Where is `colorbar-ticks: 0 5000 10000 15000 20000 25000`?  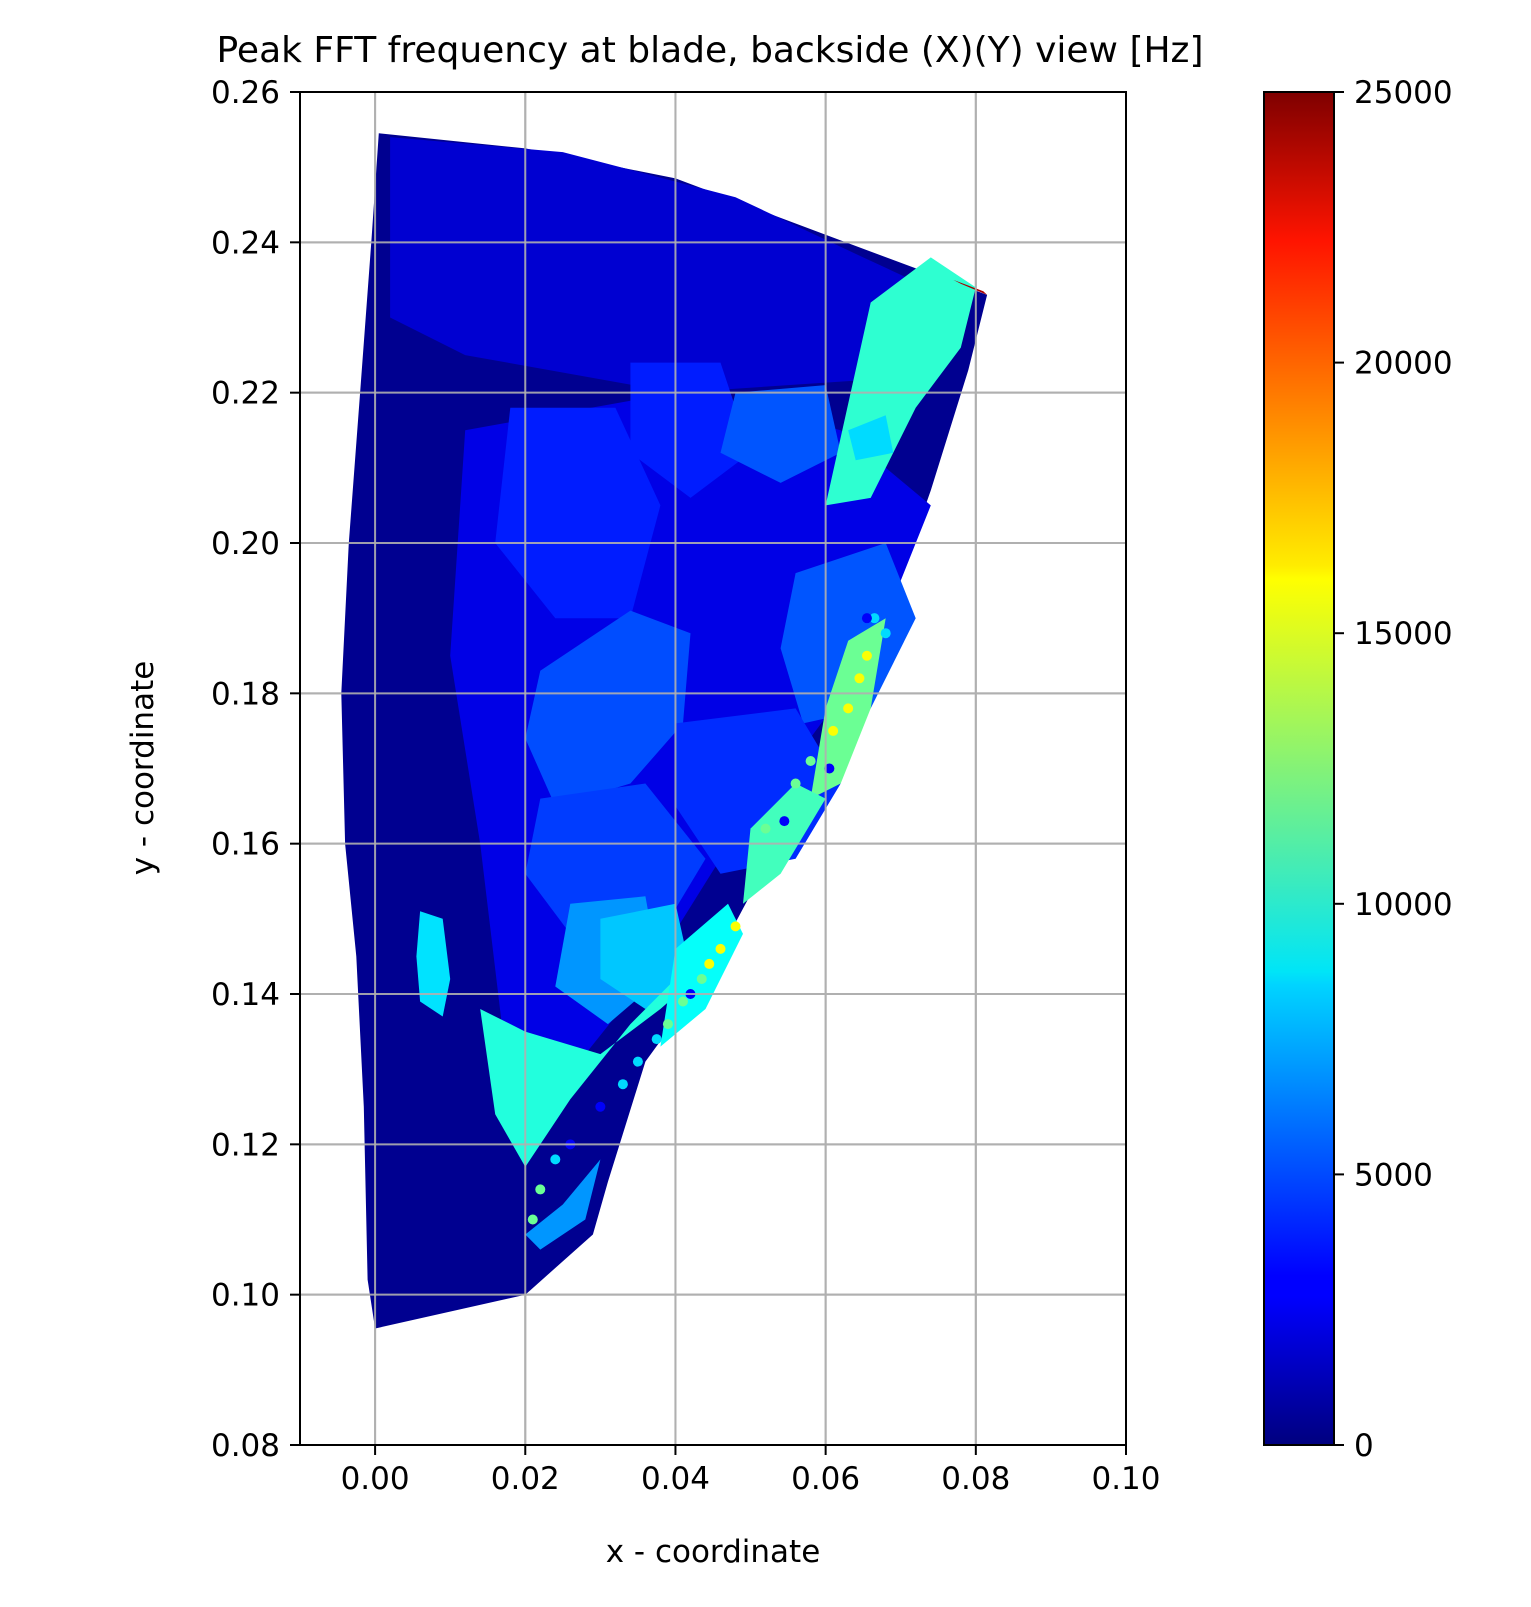
colorbar-ticks: 0 5000 10000 15000 20000 25000 is located at coordinates (1393, 769).